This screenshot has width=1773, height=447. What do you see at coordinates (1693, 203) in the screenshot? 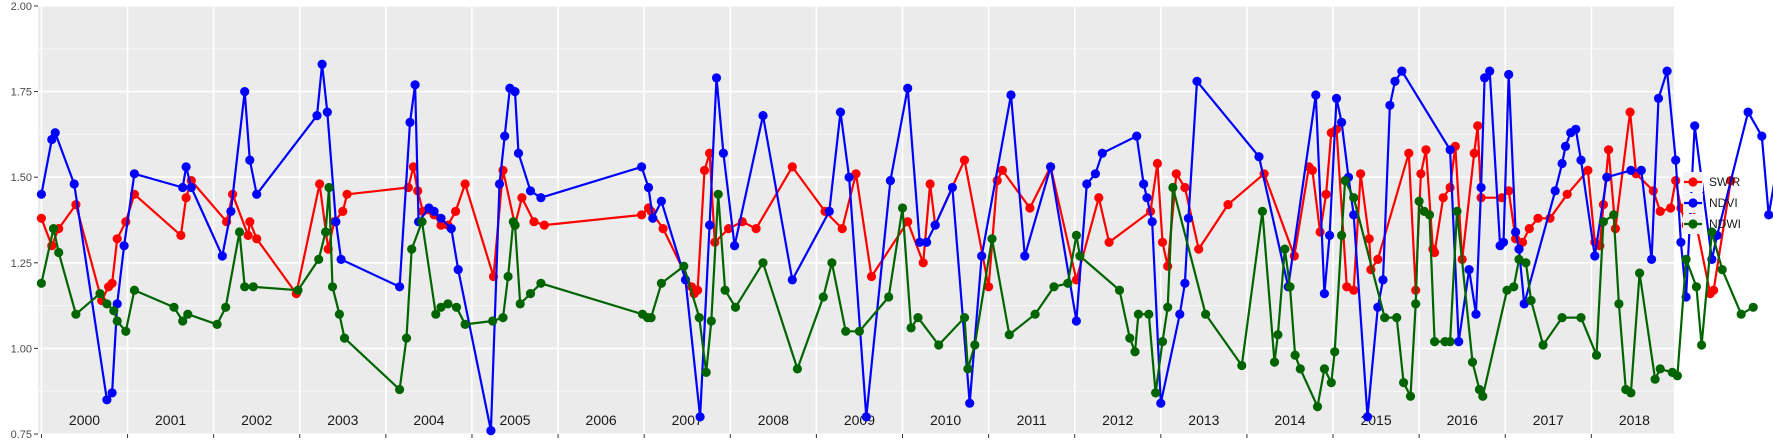
I see `legend-key-point-ndvi` at bounding box center [1693, 203].